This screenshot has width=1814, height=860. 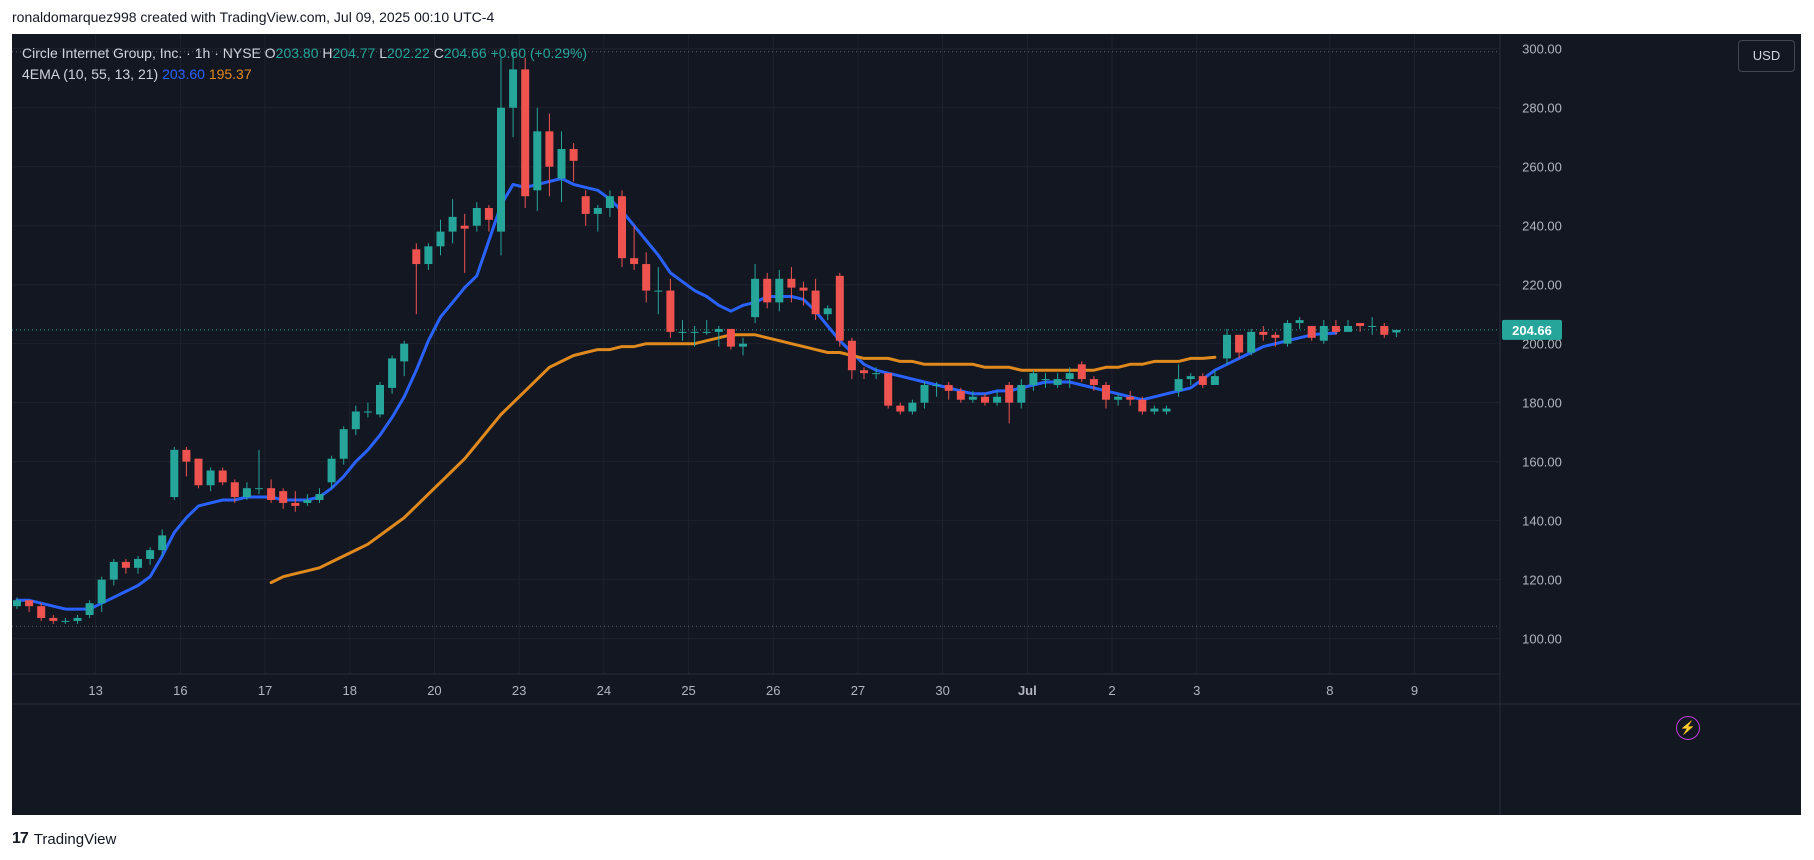 I want to click on y-tick-label: 220.00, so click(x=1542, y=285).